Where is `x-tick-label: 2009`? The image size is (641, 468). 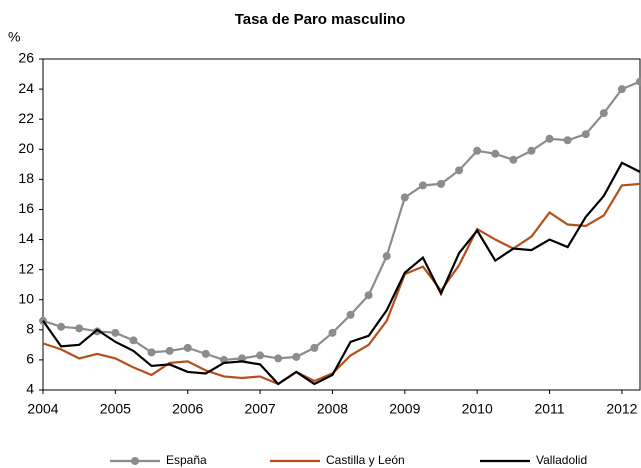 x-tick-label: 2009 is located at coordinates (404, 409).